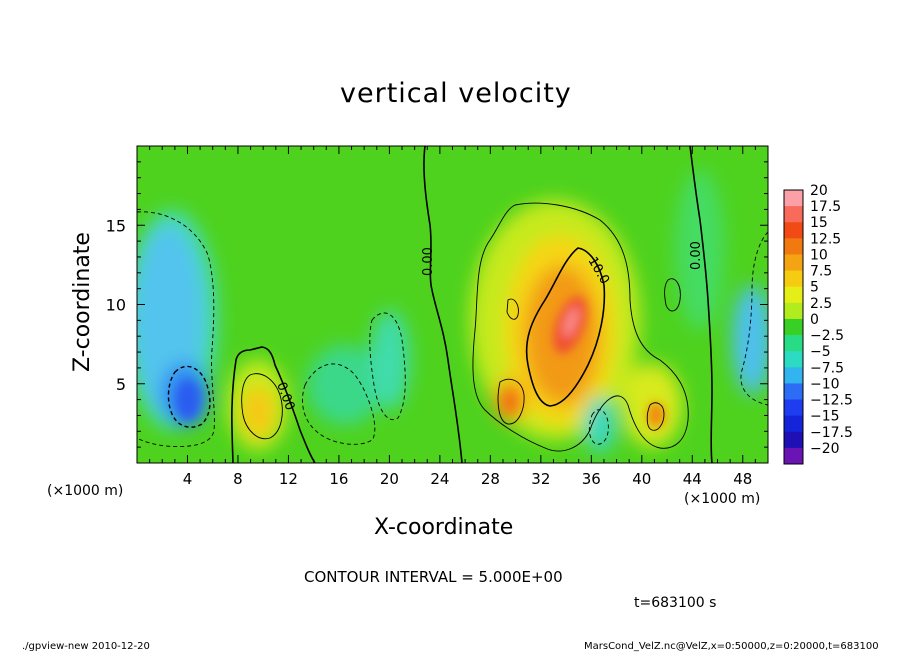  I want to click on colorbar-label: 10, so click(819, 255).